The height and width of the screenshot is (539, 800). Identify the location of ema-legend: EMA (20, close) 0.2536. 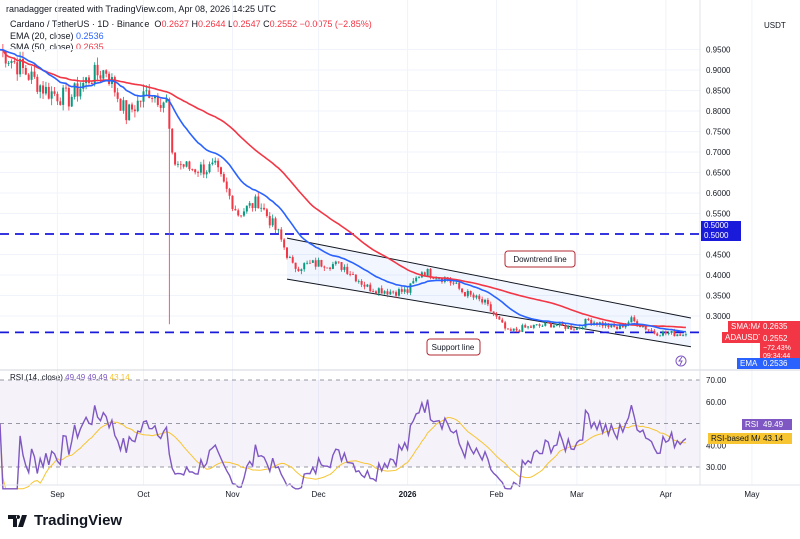
(57, 36).